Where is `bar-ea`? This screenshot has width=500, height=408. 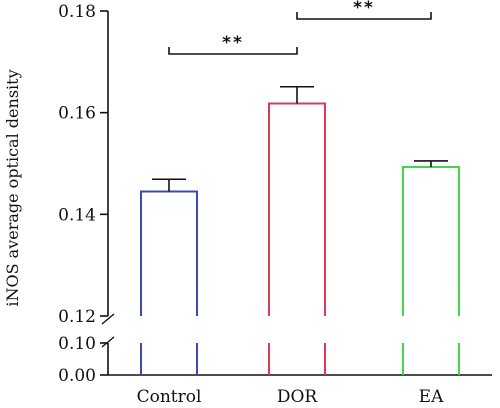
bar-ea is located at coordinates (431, 241).